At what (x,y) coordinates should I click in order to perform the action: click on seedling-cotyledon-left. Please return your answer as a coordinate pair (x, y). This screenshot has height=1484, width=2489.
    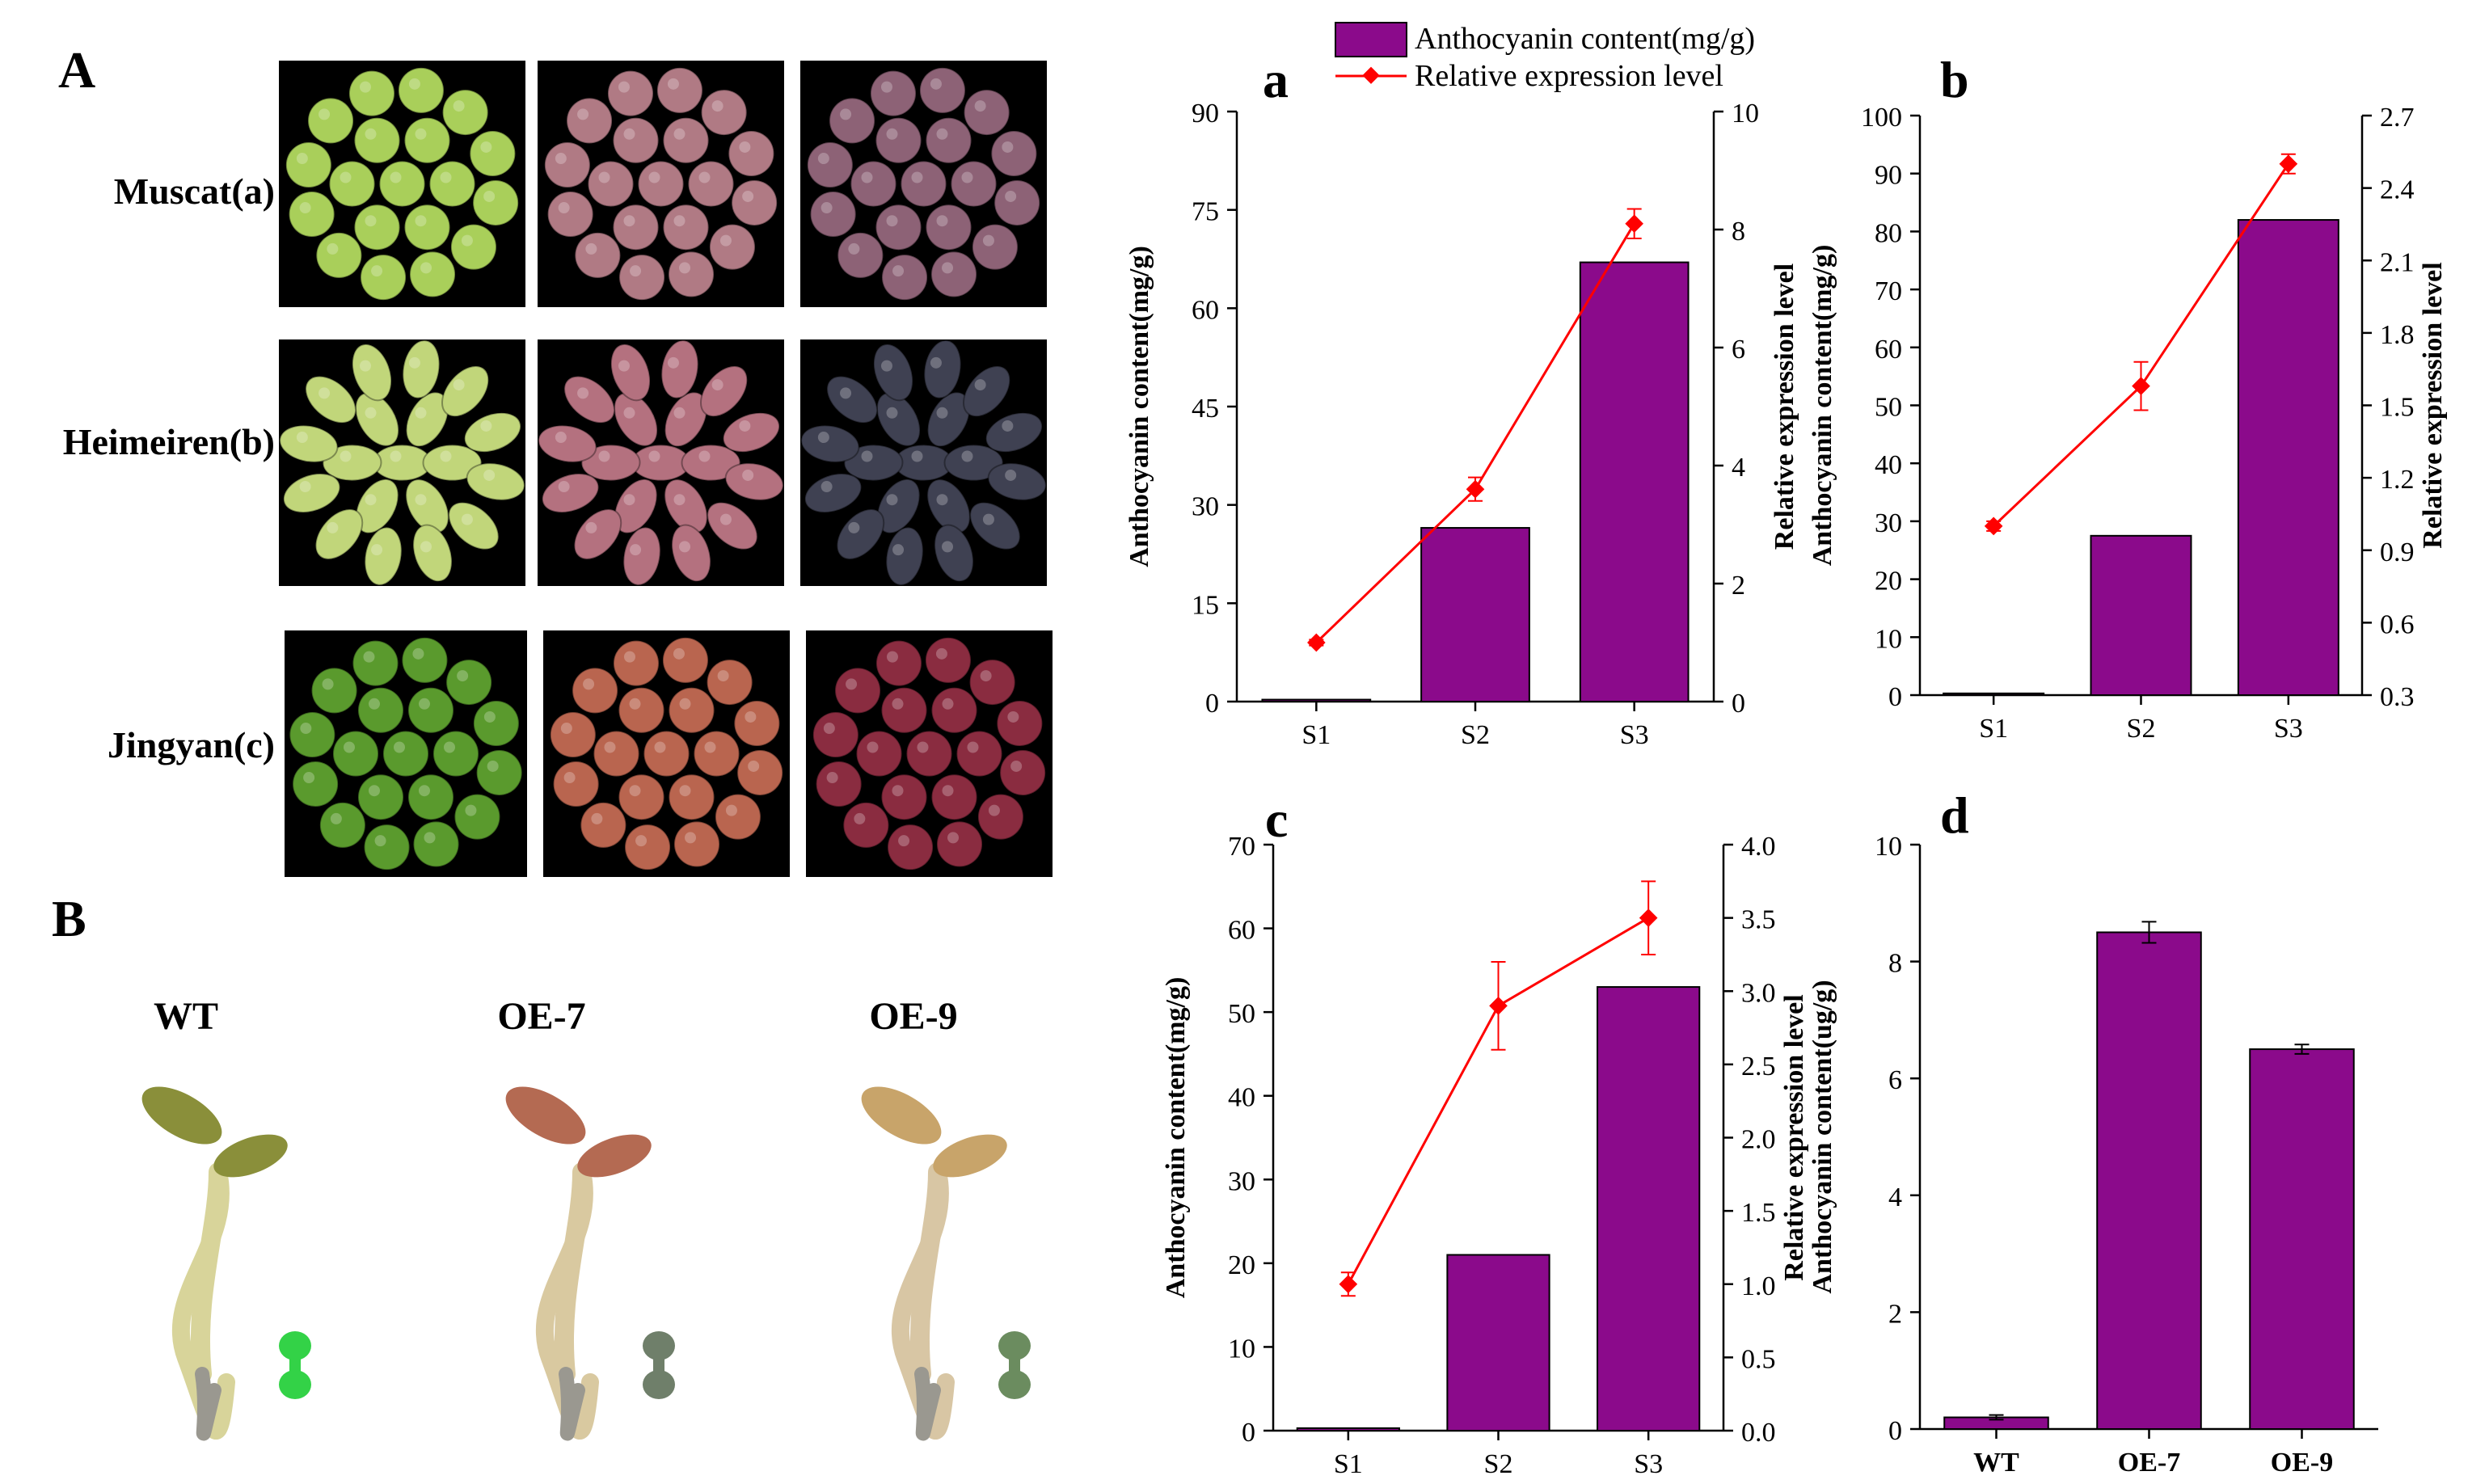
    Looking at the image, I should click on (901, 1115).